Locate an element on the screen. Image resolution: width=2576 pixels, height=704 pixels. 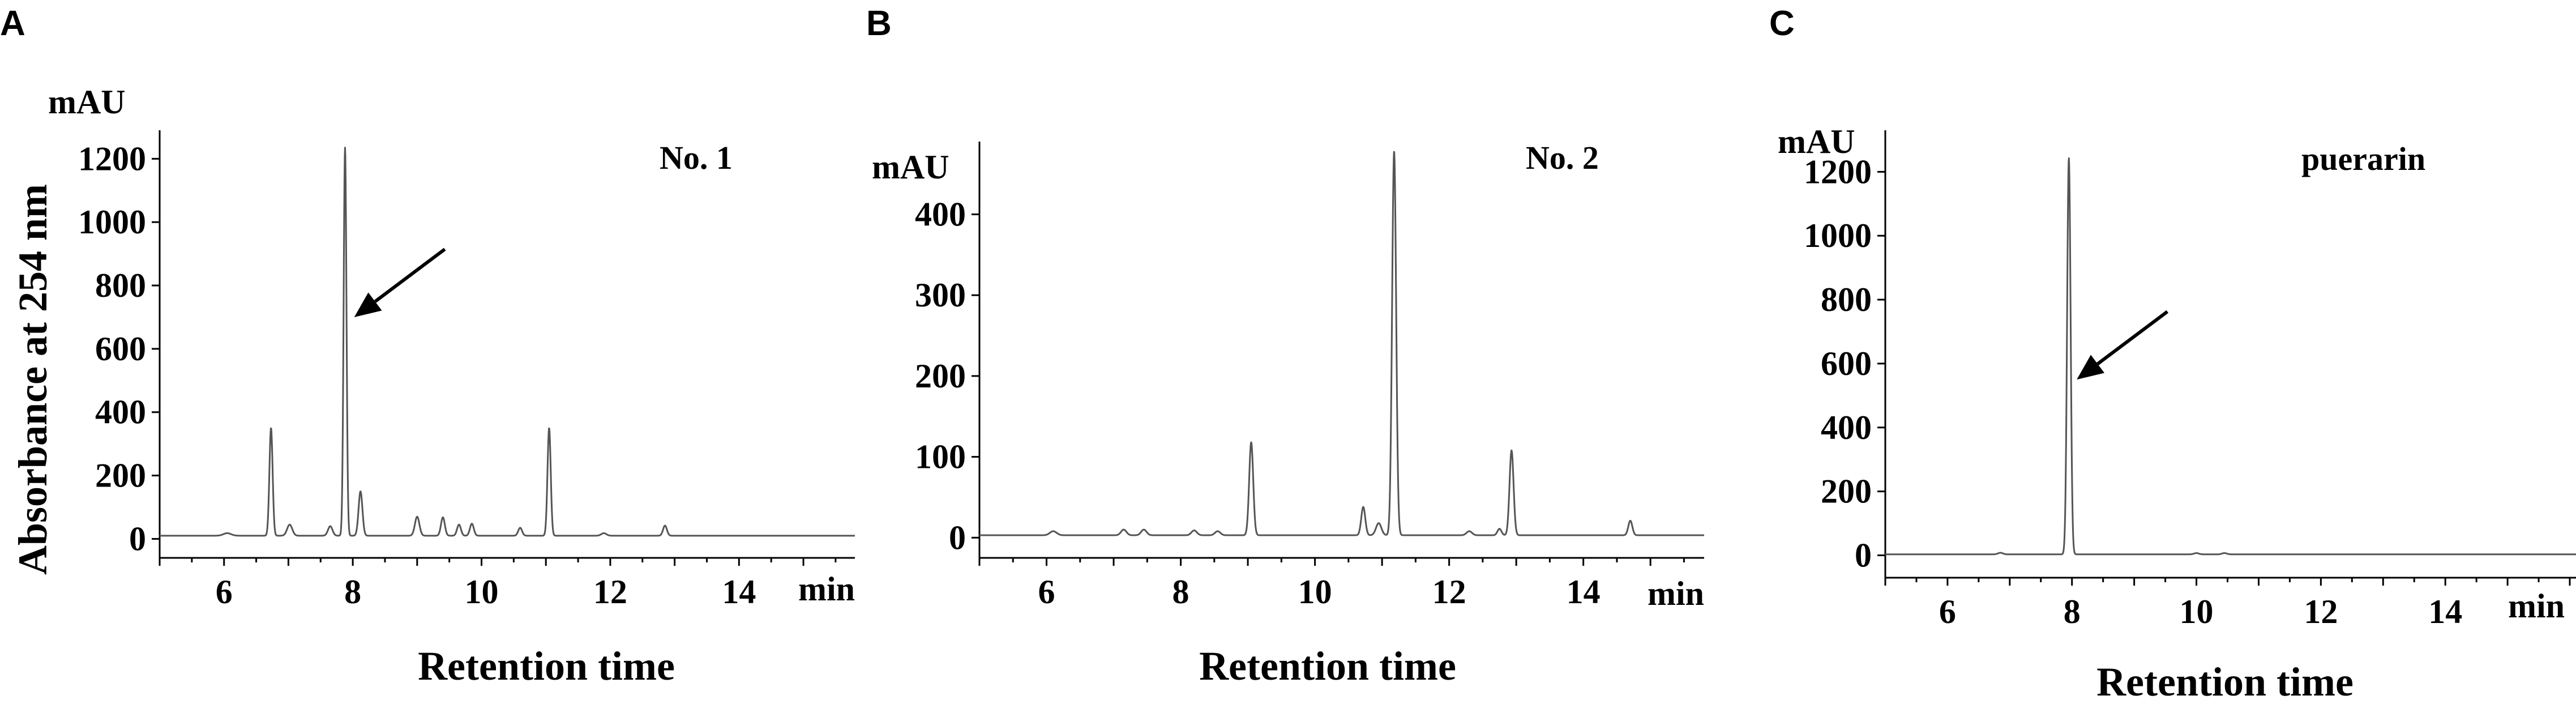
panel-c-y-tick-label: 200 is located at coordinates (1846, 491).